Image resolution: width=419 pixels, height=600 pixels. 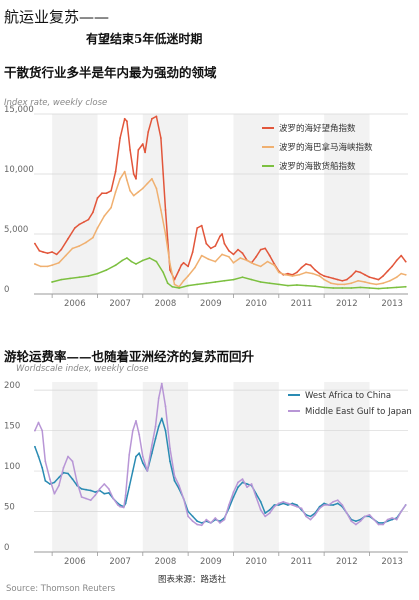 What do you see at coordinates (75, 304) in the screenshot?
I see `x-tick-label: 2006` at bounding box center [75, 304].